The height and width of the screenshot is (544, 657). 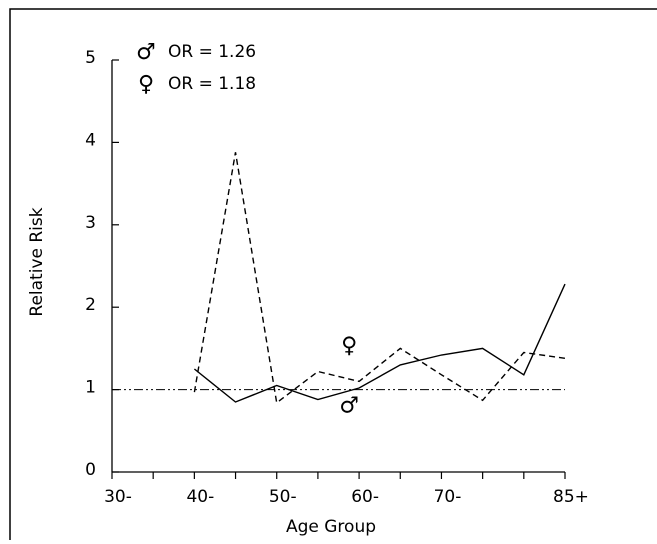 I want to click on y-tick-label: 2, so click(x=90, y=305).